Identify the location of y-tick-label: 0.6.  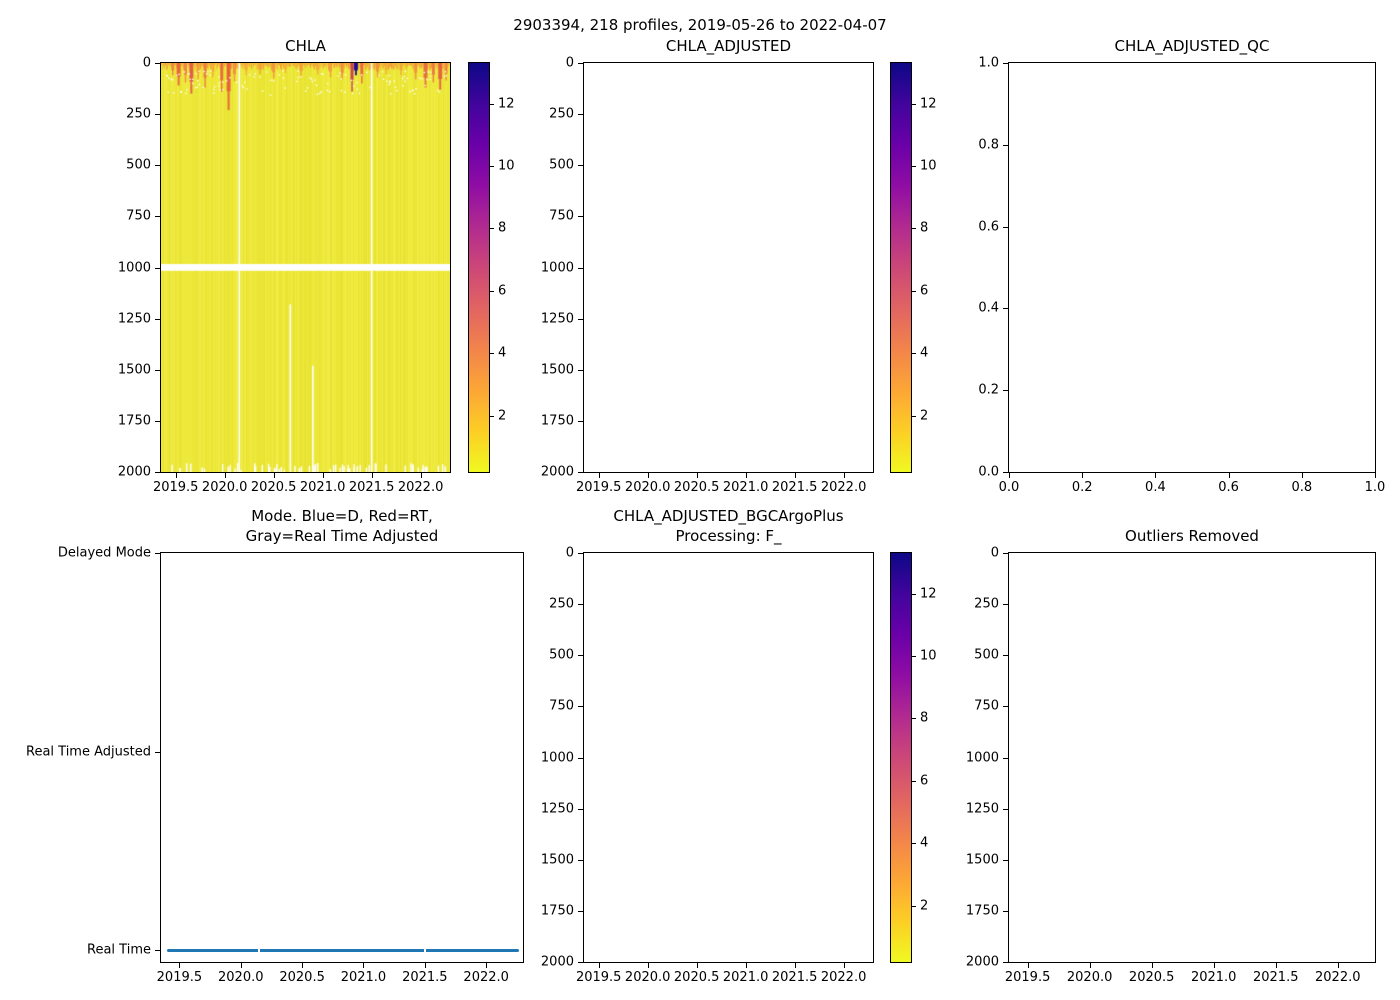
(988, 227).